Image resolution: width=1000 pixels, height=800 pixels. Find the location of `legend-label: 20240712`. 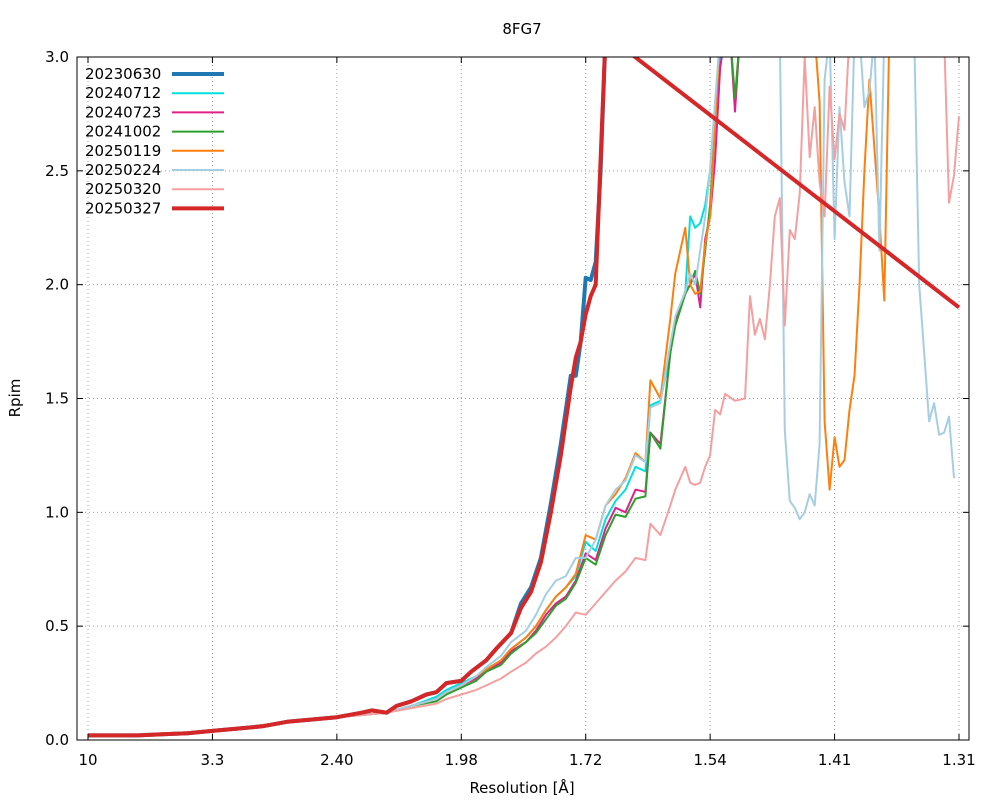

legend-label: 20240712 is located at coordinates (123, 93).